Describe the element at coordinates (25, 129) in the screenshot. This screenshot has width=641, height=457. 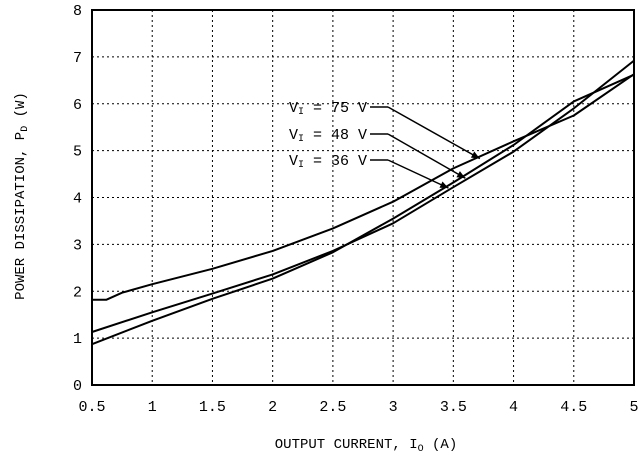
I see `y-axis-label-sub: D` at that location.